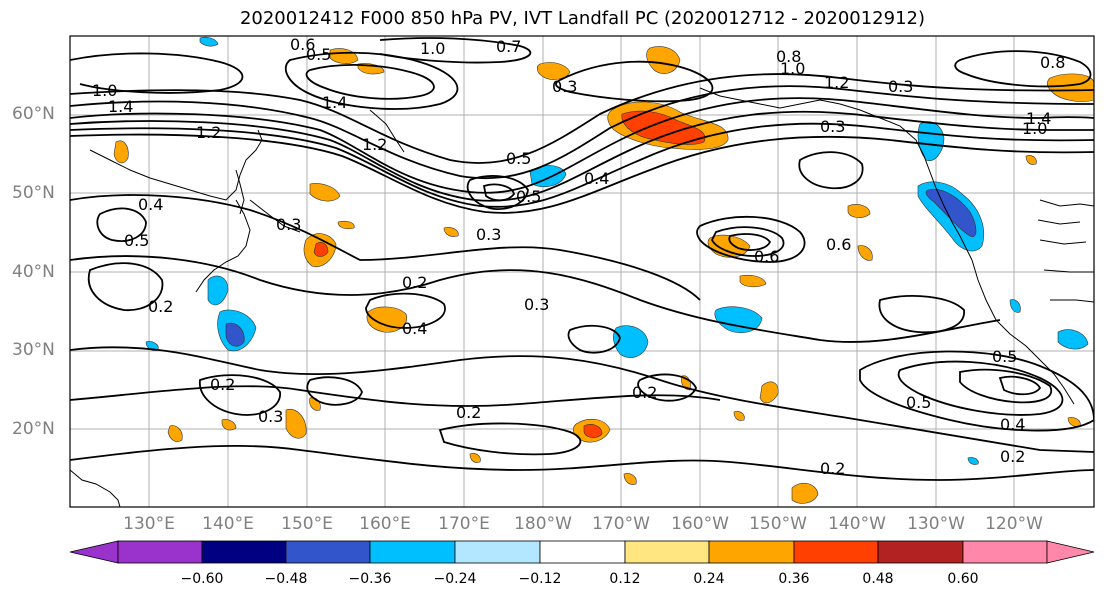 This screenshot has width=1105, height=601. What do you see at coordinates (700, 524) in the screenshot?
I see `lon-label: 160°W` at bounding box center [700, 524].